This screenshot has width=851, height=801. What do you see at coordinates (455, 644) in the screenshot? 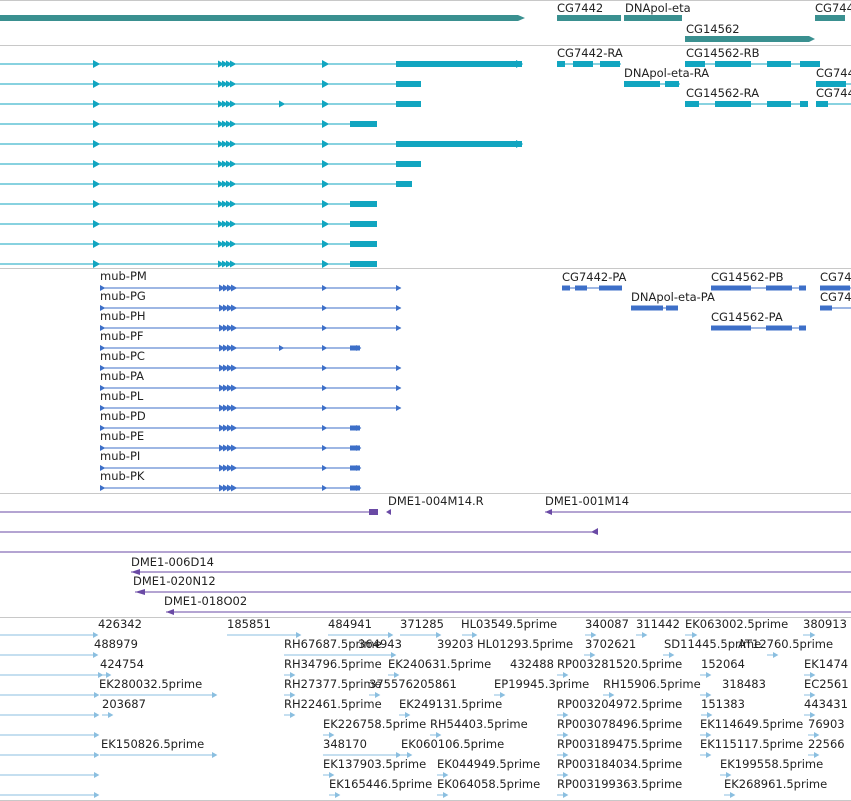
I see `est-label: 39203` at bounding box center [455, 644].